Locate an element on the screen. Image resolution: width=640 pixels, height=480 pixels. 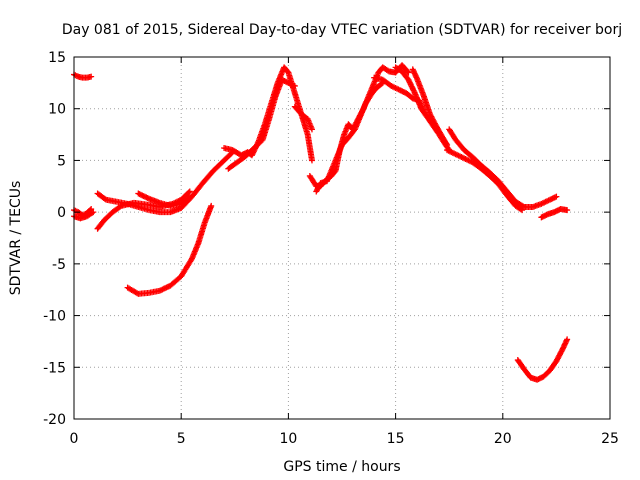
series-arc-i is located at coordinates (261, 124).